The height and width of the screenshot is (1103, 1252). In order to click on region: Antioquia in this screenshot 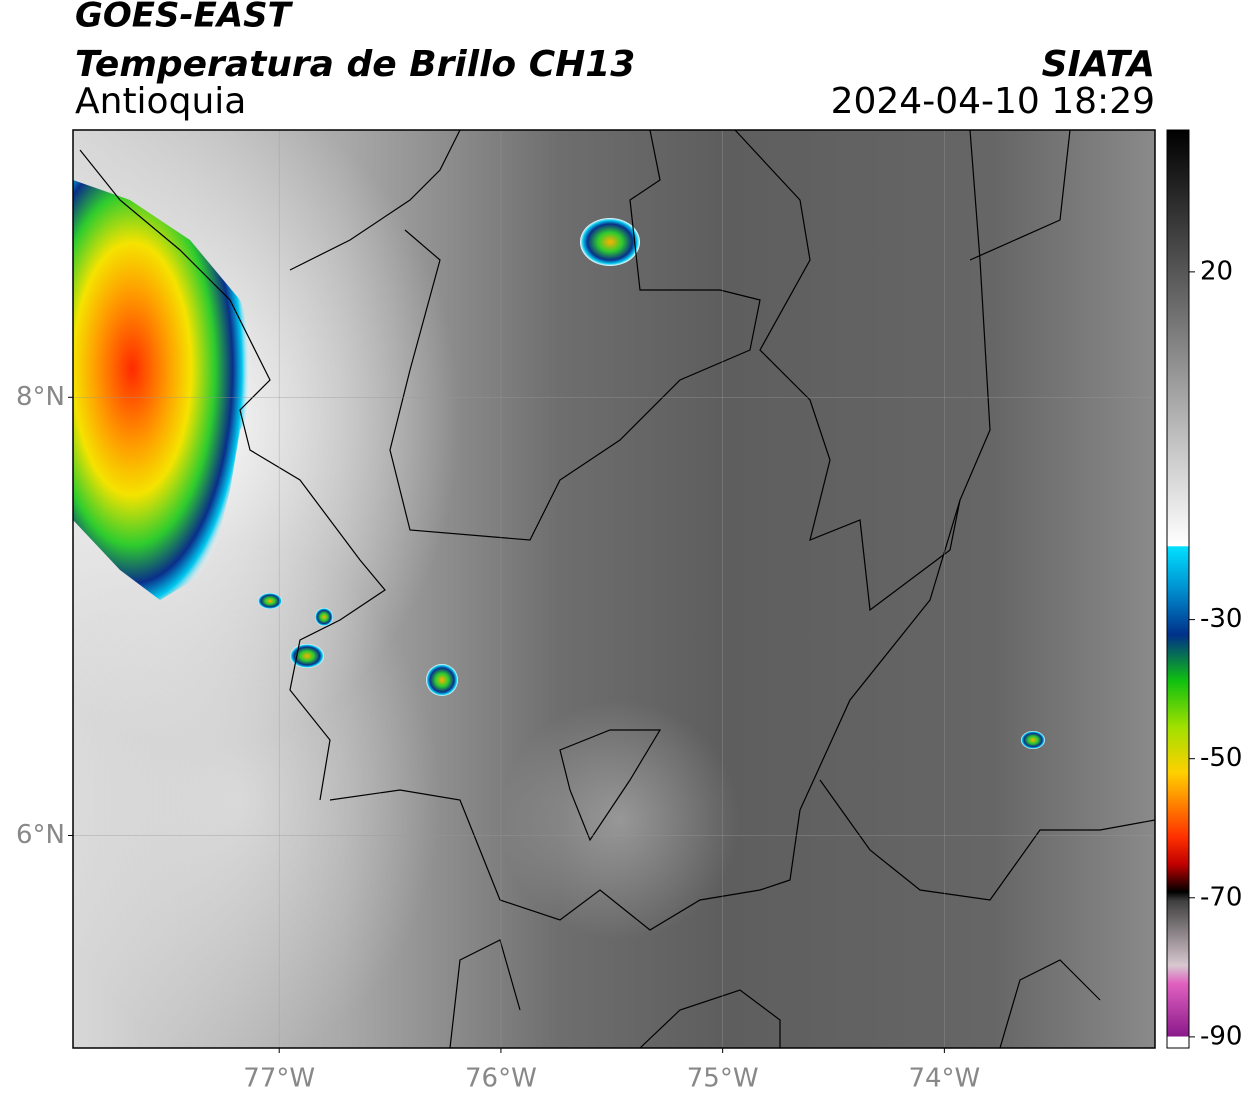, I will do `click(160, 101)`.